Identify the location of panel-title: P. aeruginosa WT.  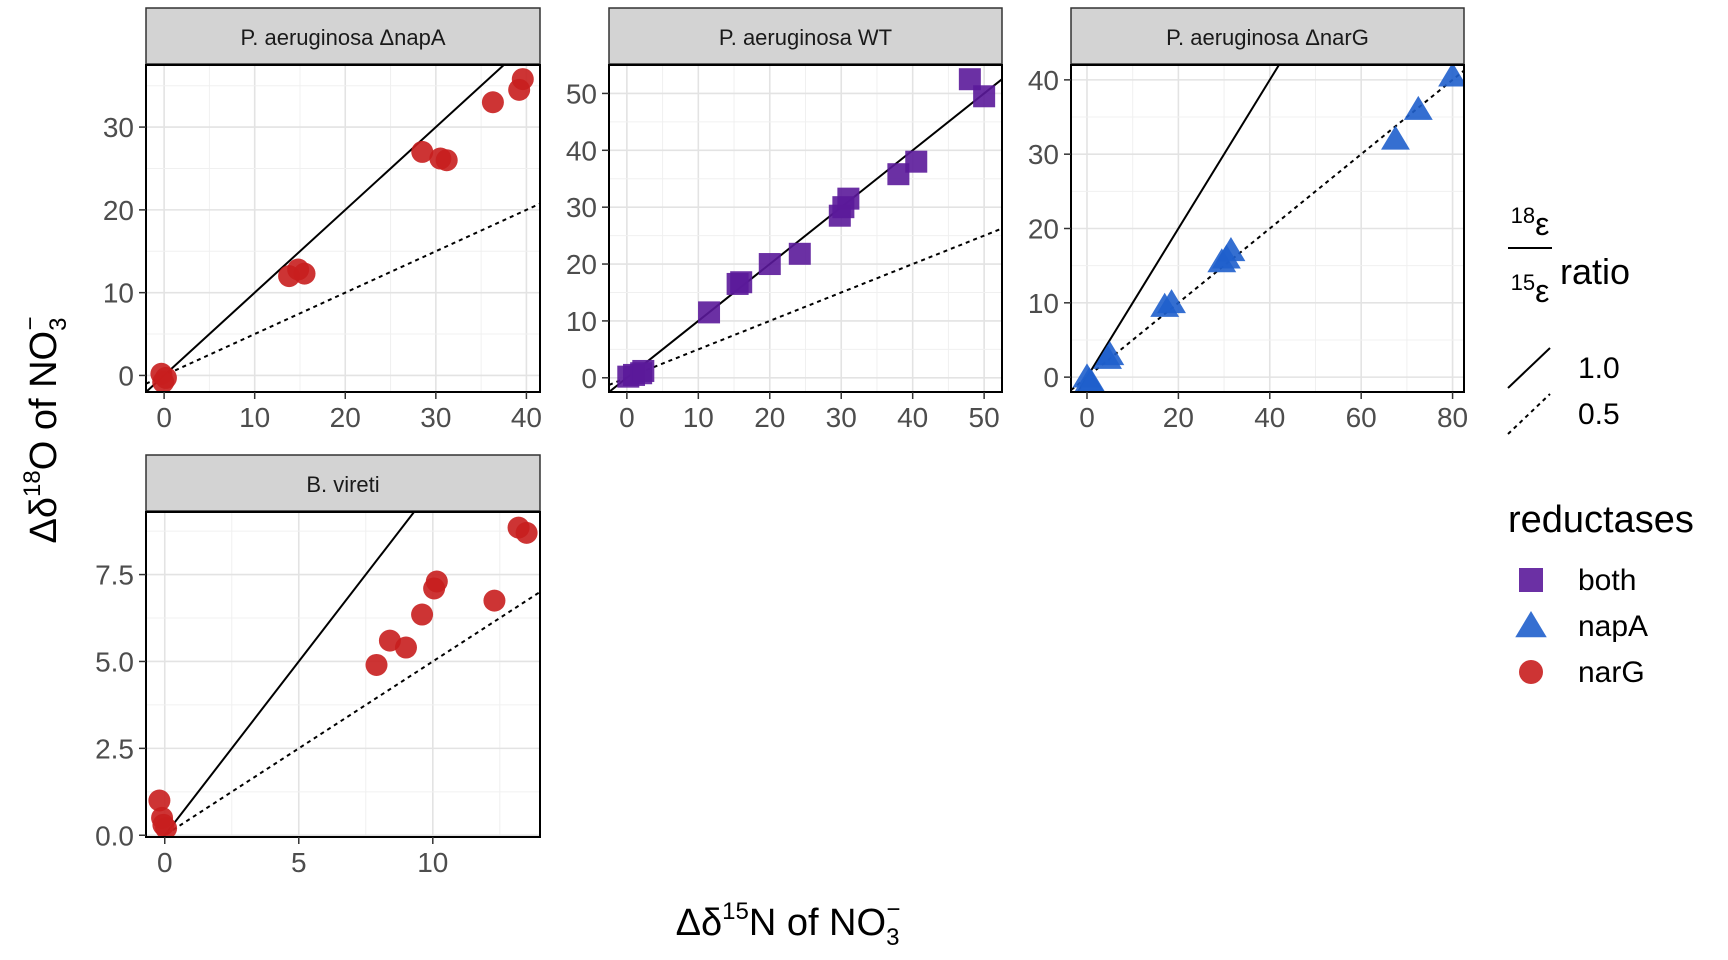
(805, 37).